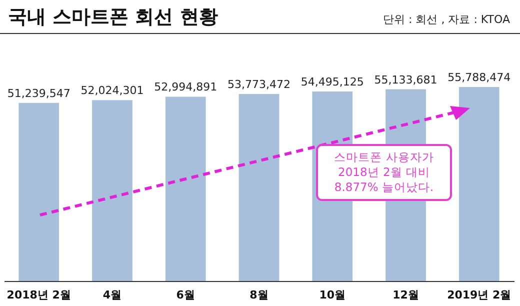 The height and width of the screenshot is (306, 520). Describe the element at coordinates (112, 295) in the screenshot. I see `x-tick-label: 4월` at that location.